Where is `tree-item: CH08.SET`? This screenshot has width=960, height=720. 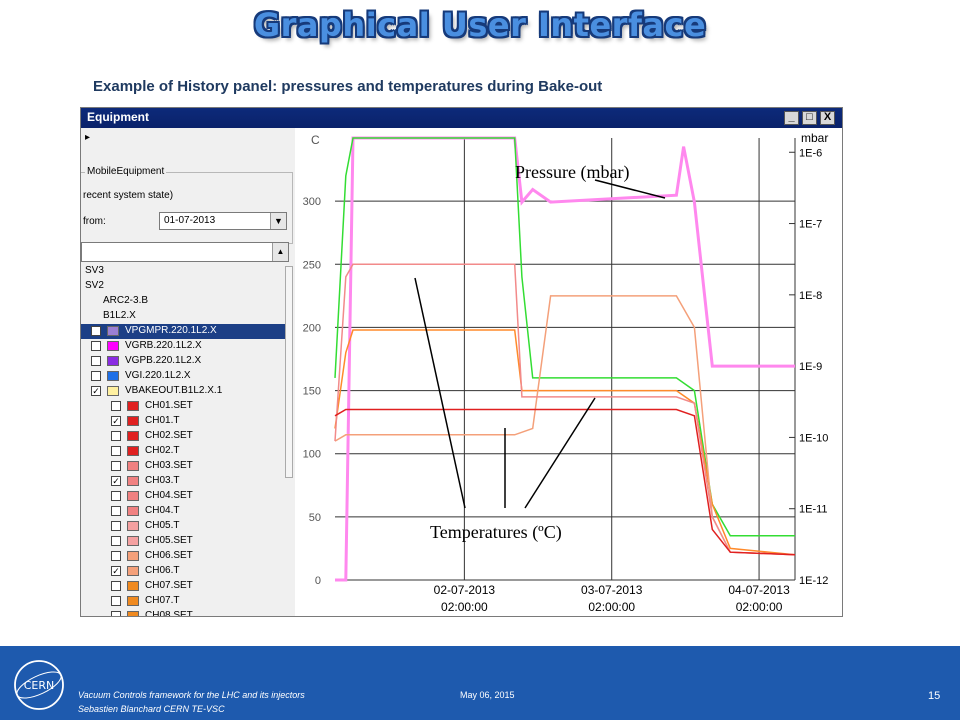 tree-item: CH08.SET is located at coordinates (183, 613).